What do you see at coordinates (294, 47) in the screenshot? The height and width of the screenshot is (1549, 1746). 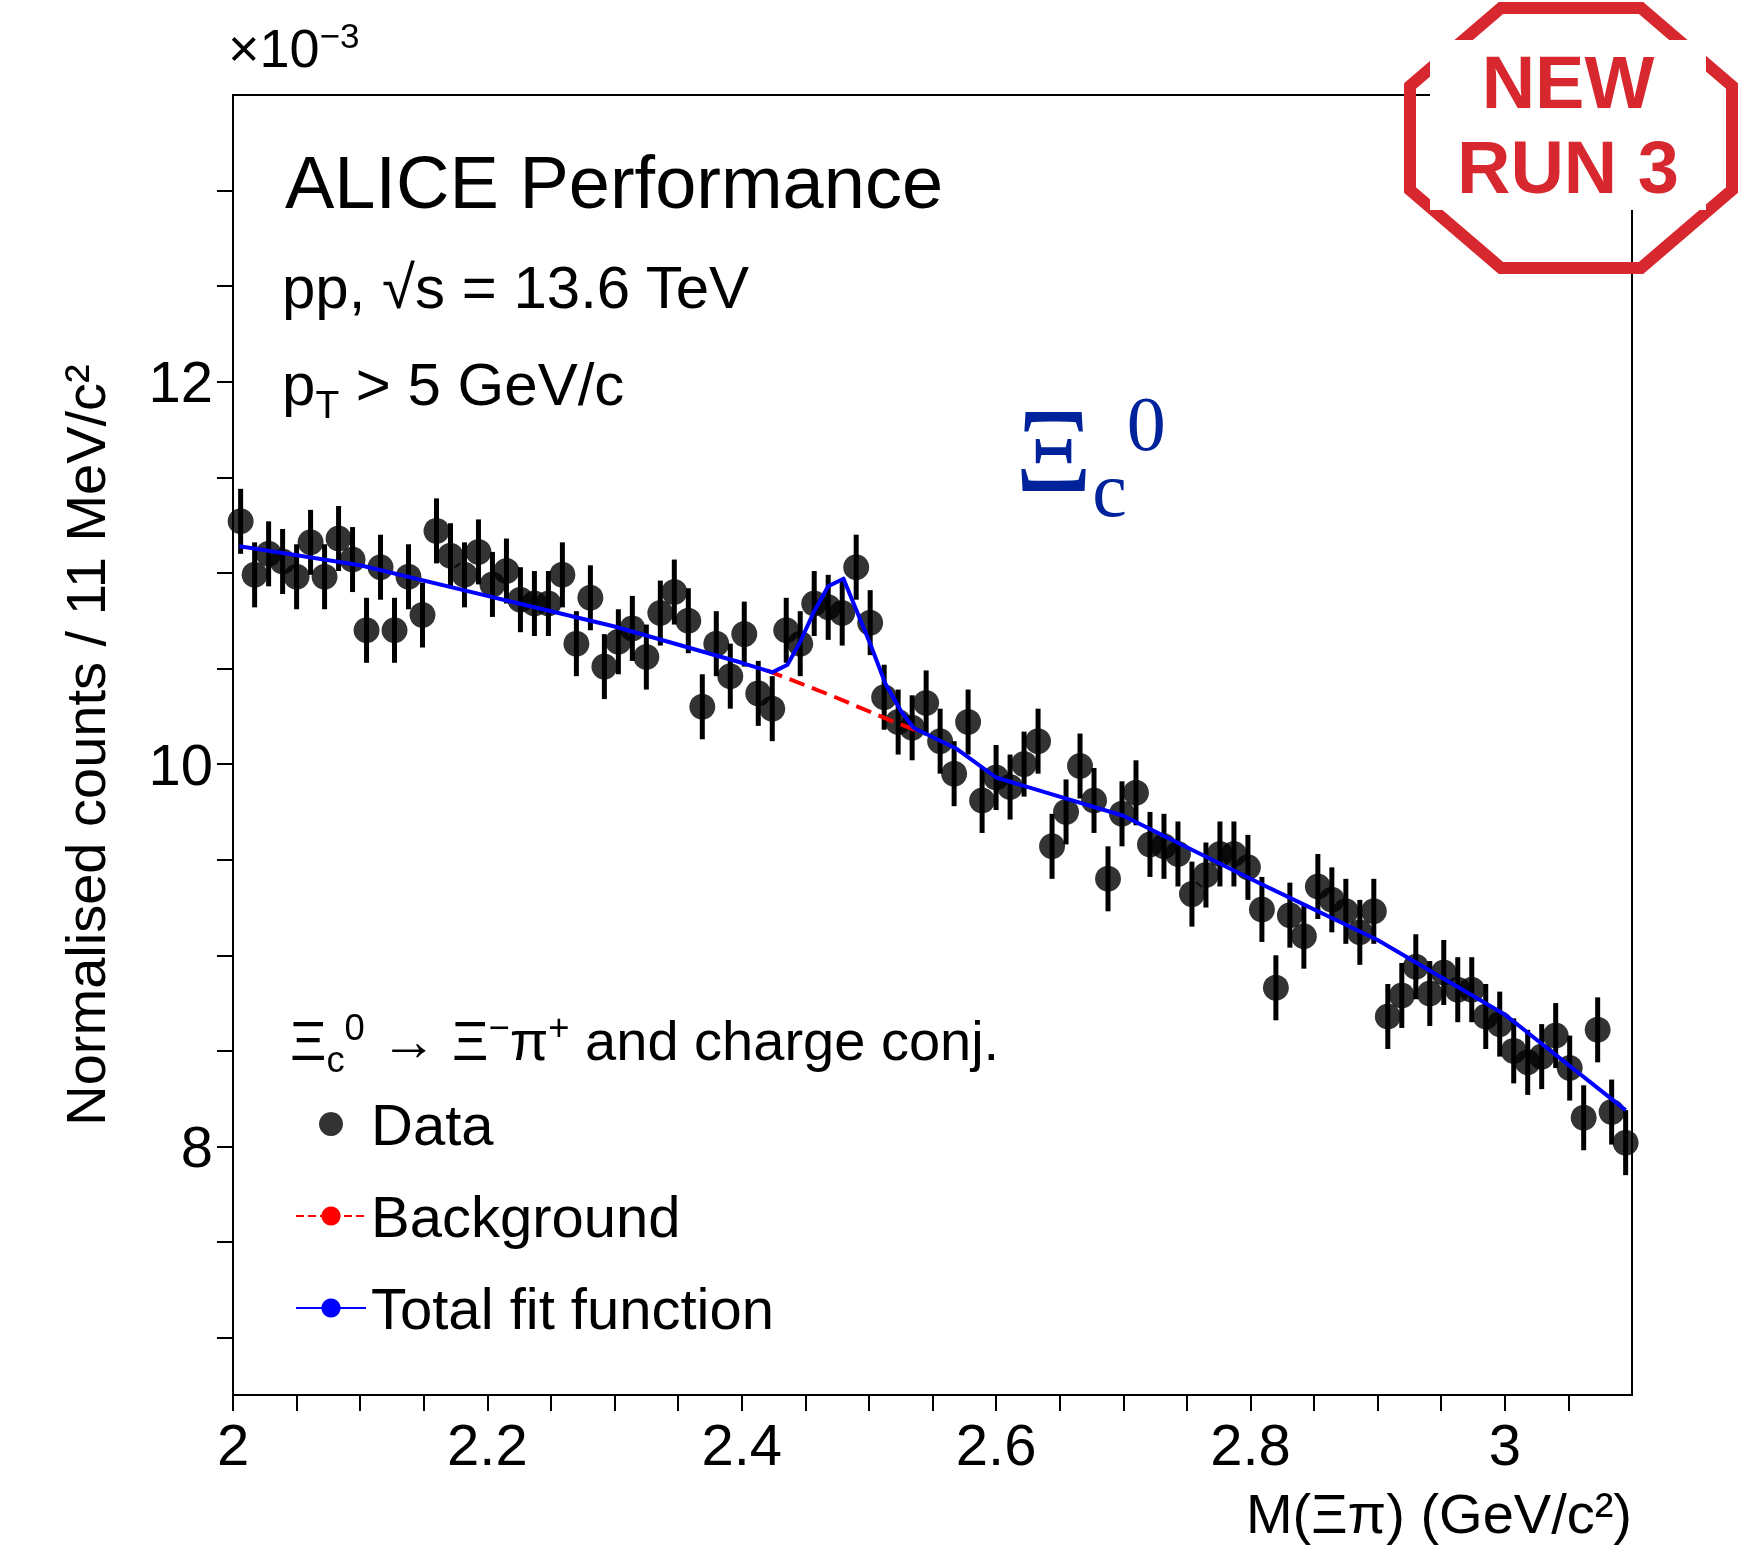 I see `text: ×10$^{−3}$` at bounding box center [294, 47].